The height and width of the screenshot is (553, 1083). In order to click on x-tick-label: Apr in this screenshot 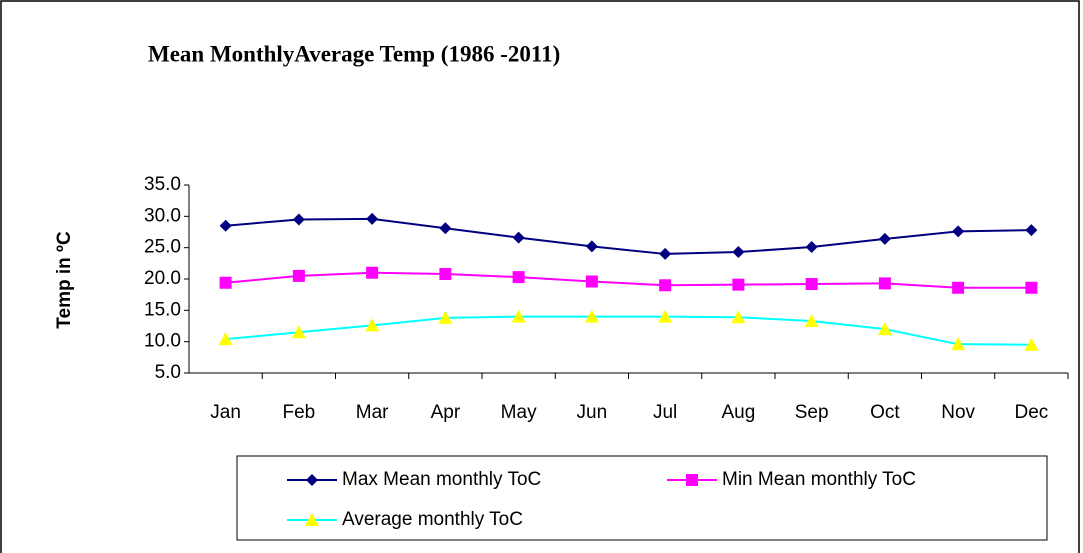, I will do `click(446, 412)`.